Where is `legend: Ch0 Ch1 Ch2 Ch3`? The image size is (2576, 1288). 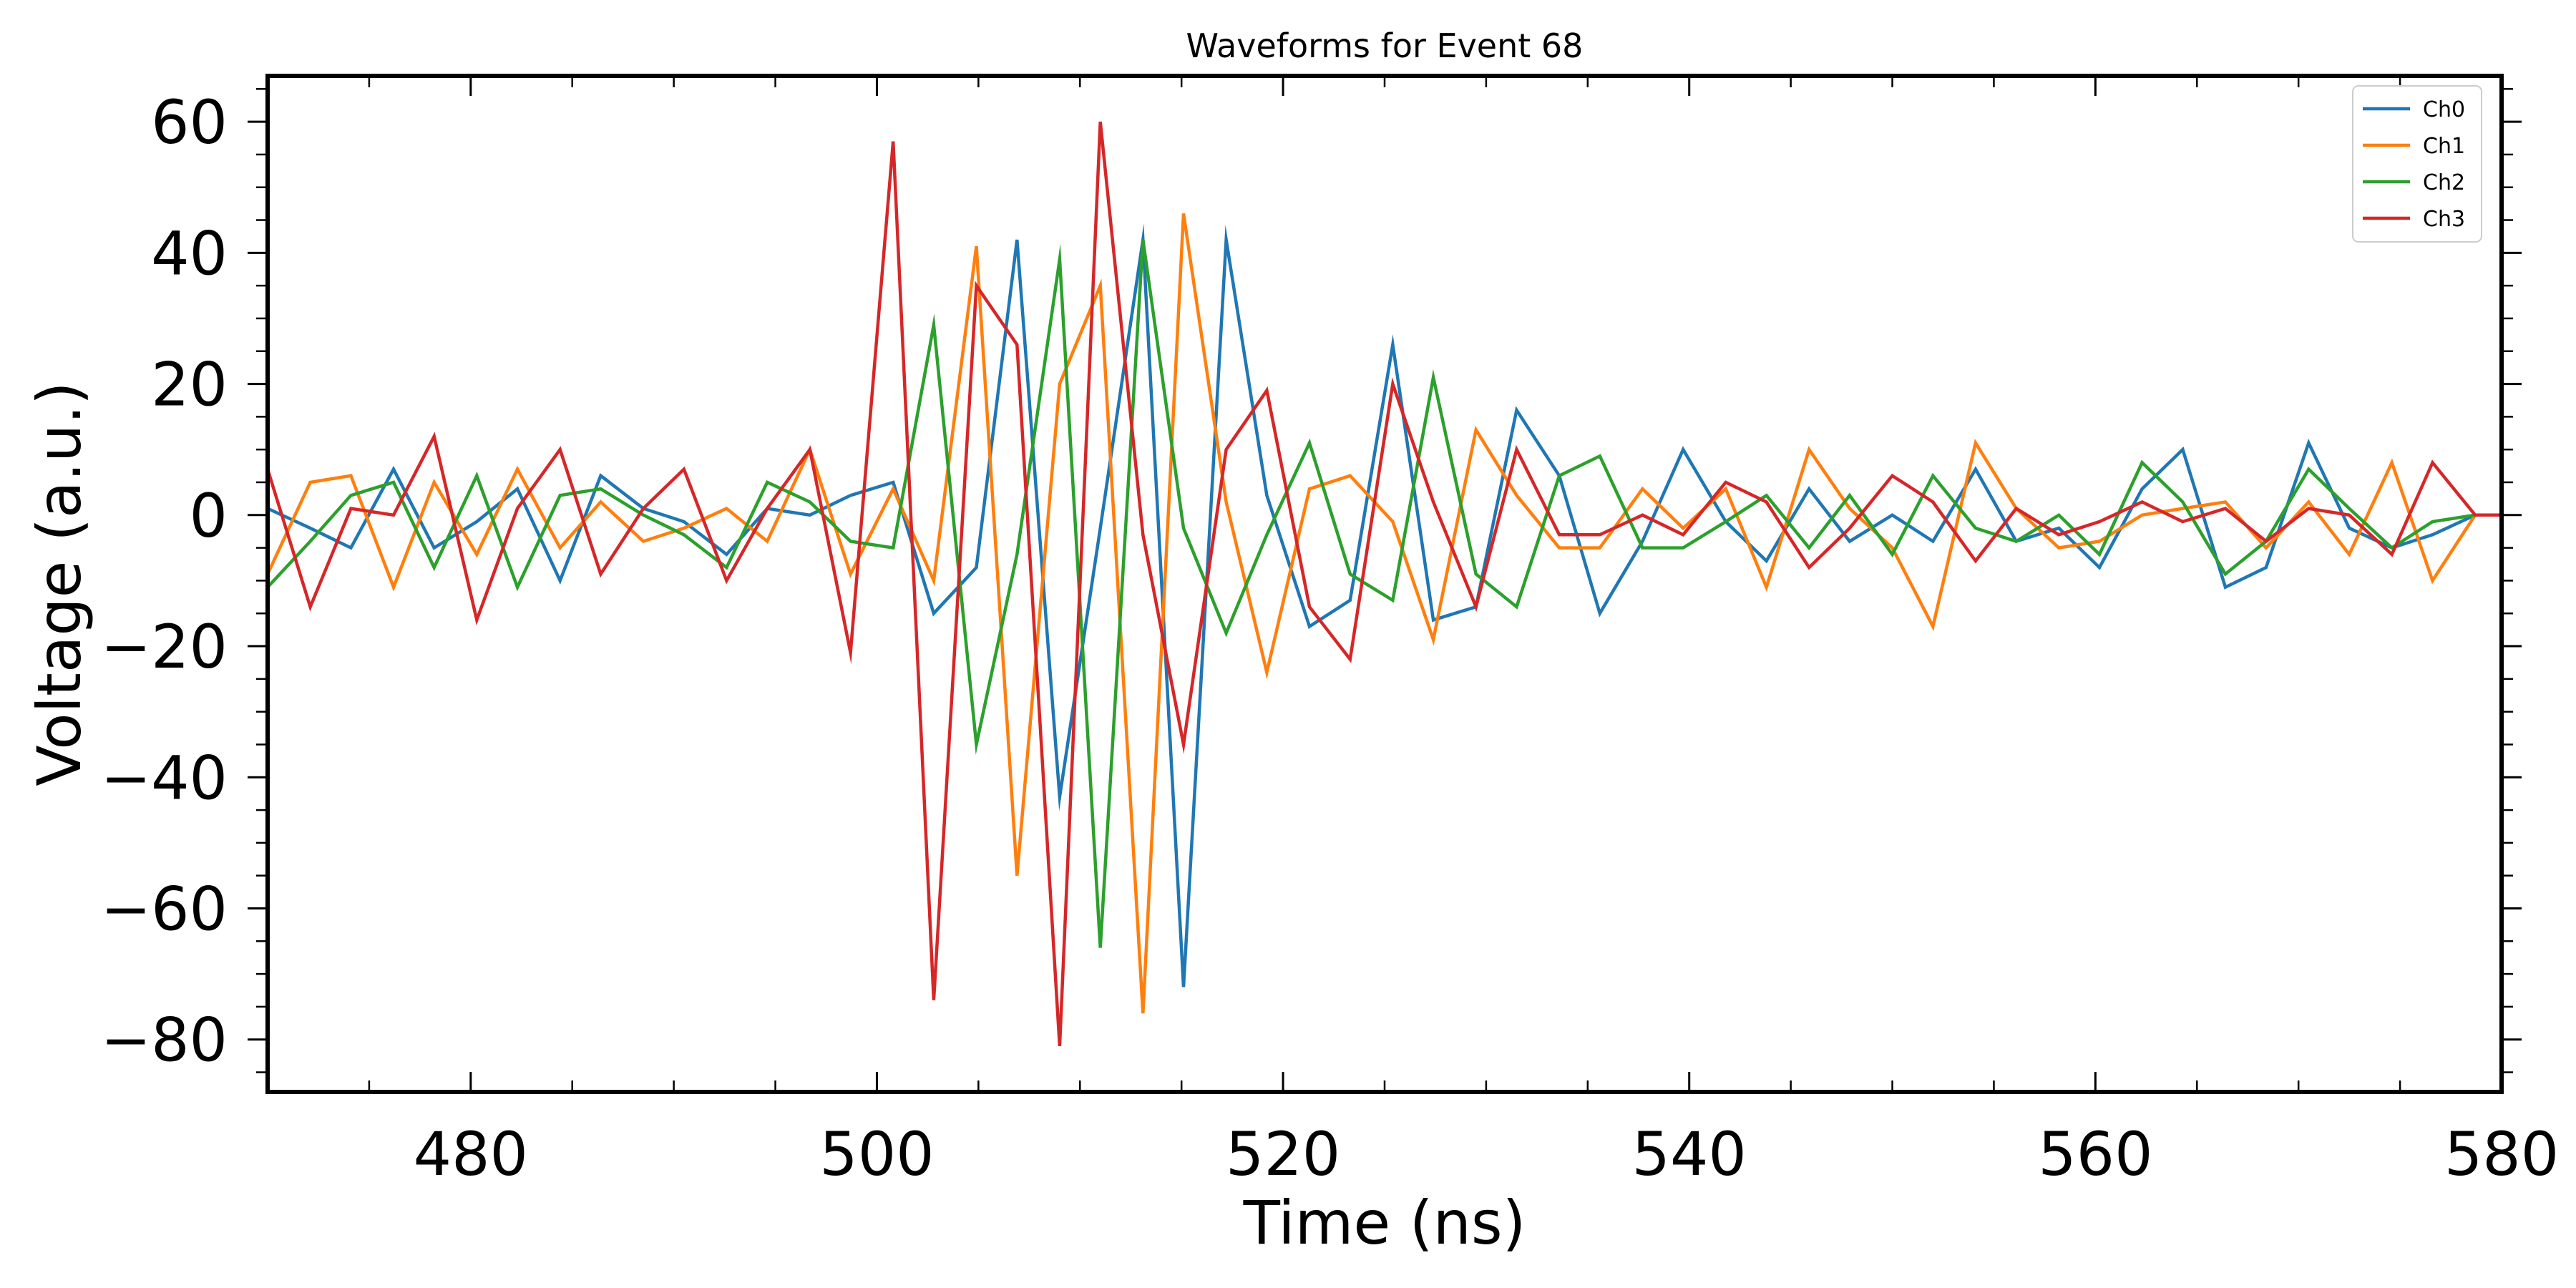
legend: Ch0 Ch1 Ch2 Ch3 is located at coordinates (2417, 164).